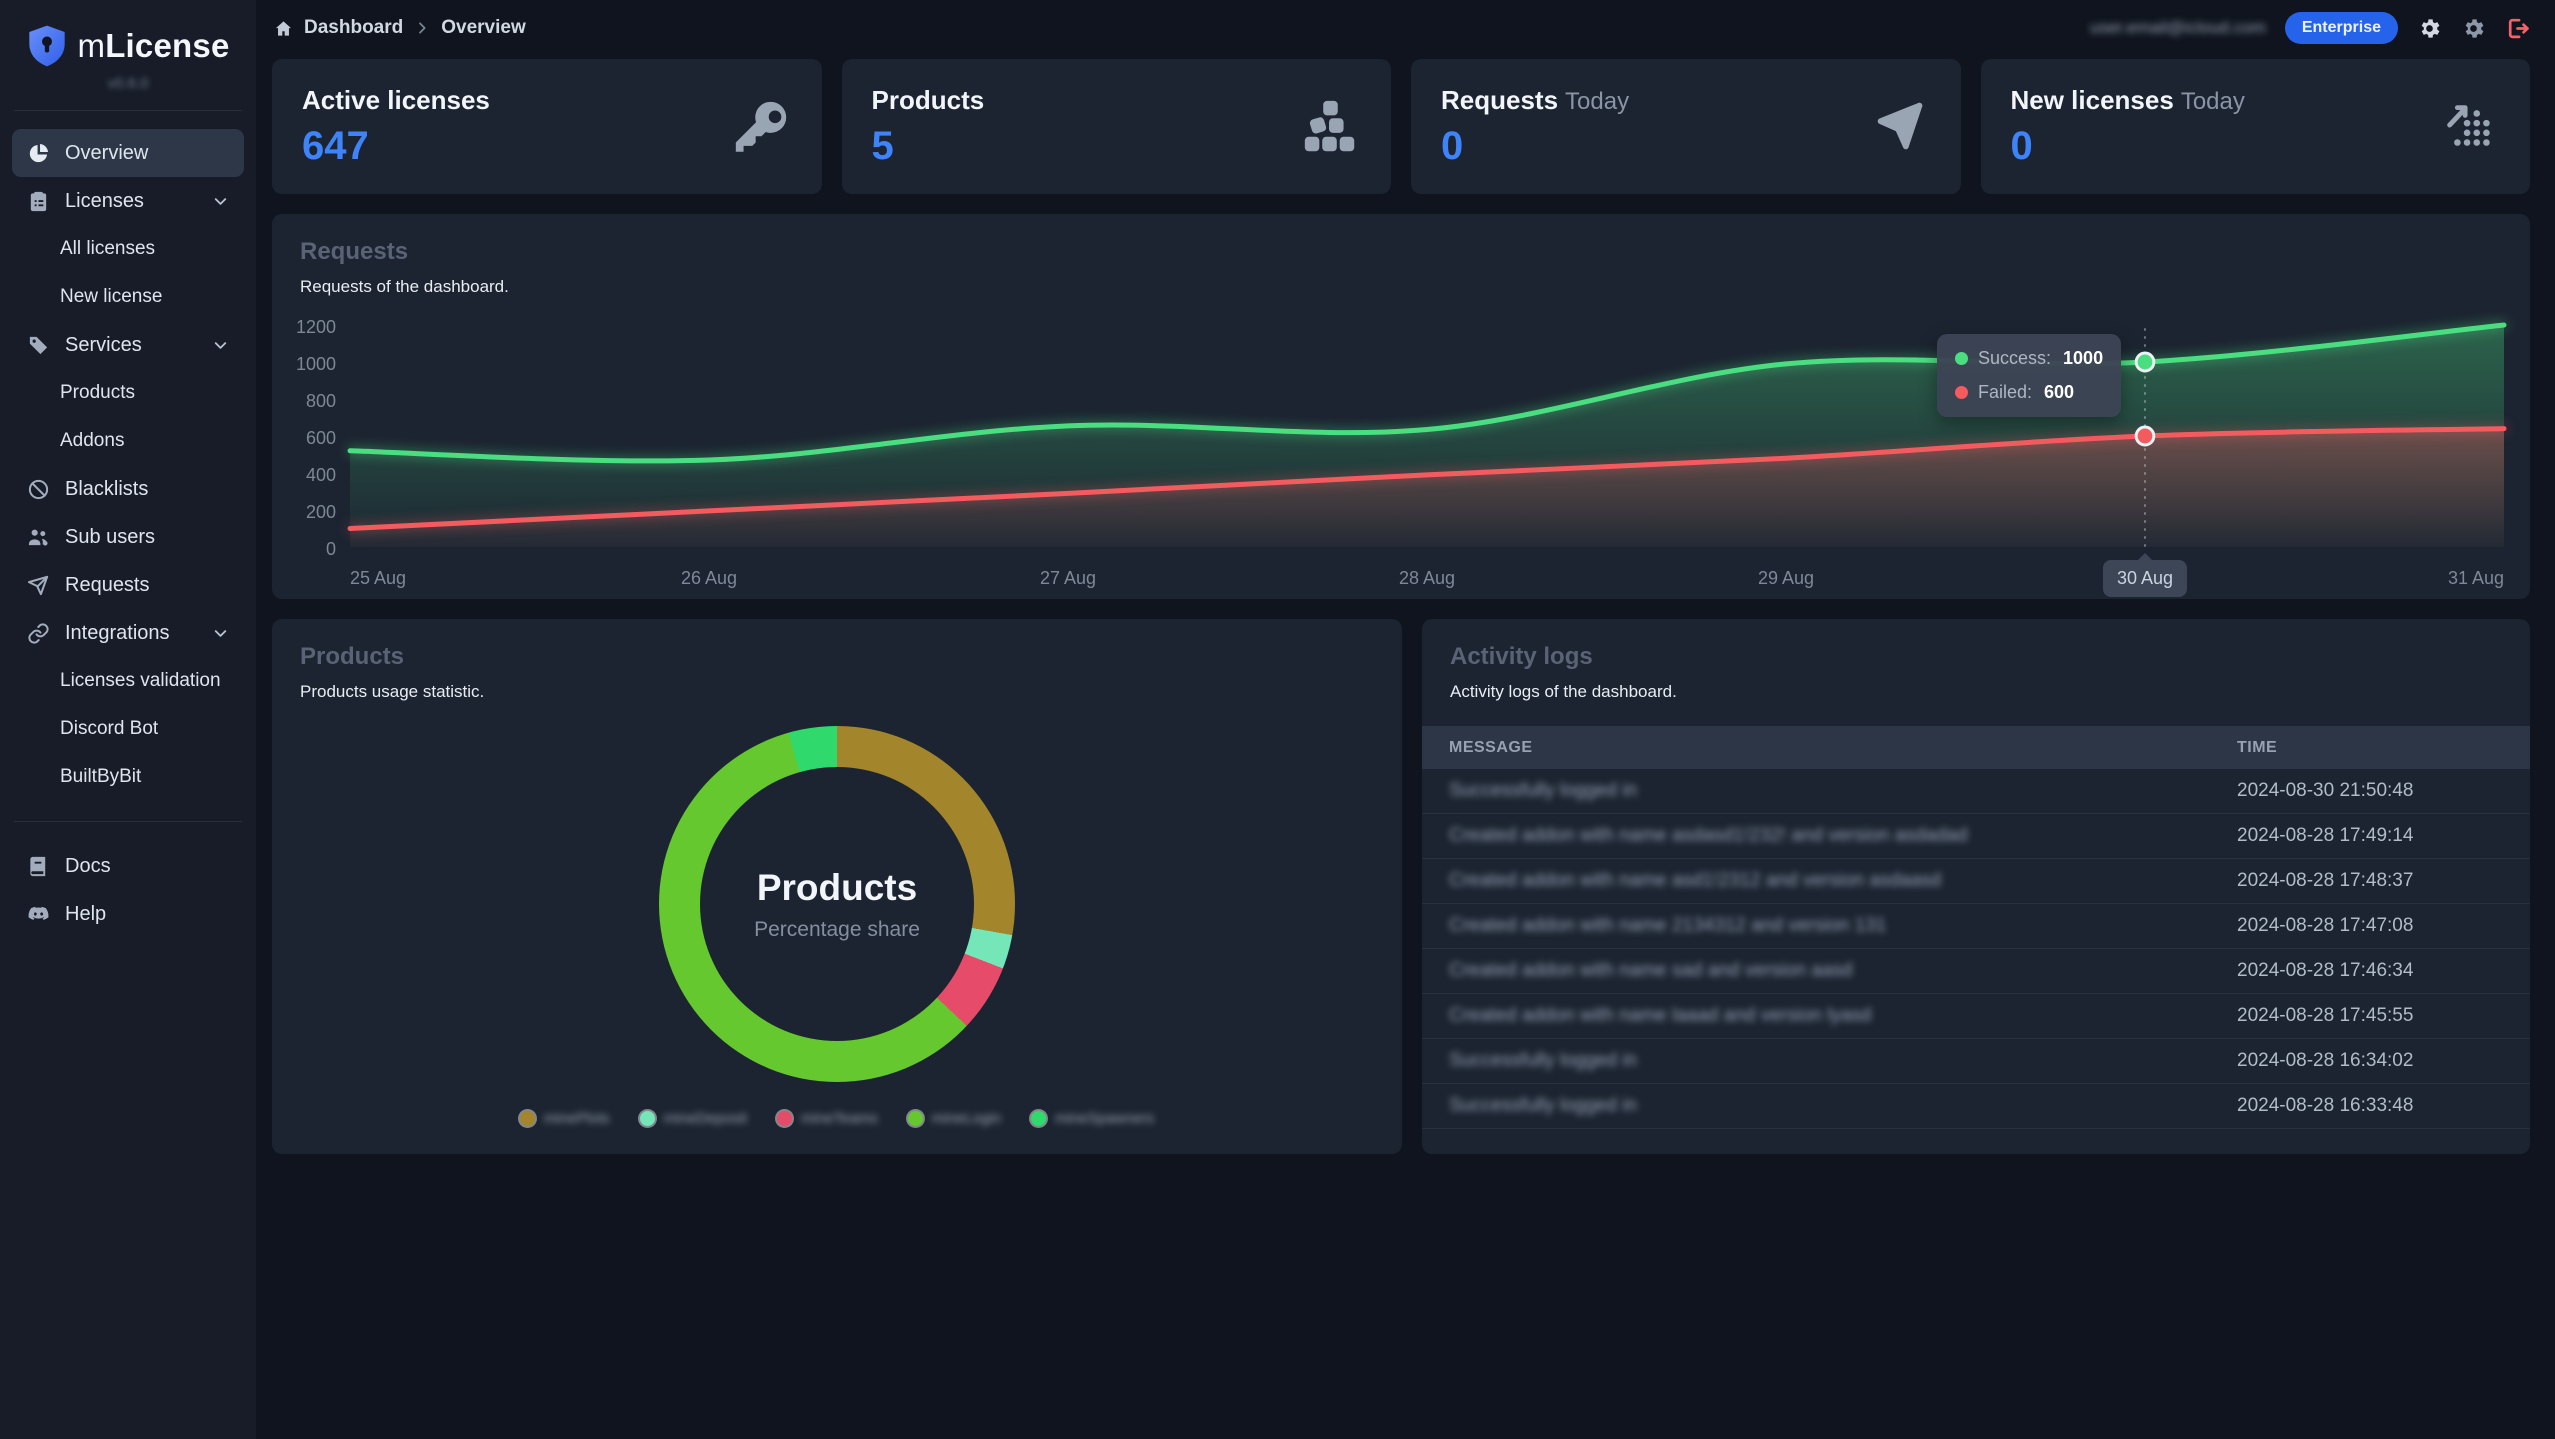 The image size is (2555, 1439). What do you see at coordinates (354, 27) in the screenshot?
I see `breadcrumb-dashboard: Dashboard` at bounding box center [354, 27].